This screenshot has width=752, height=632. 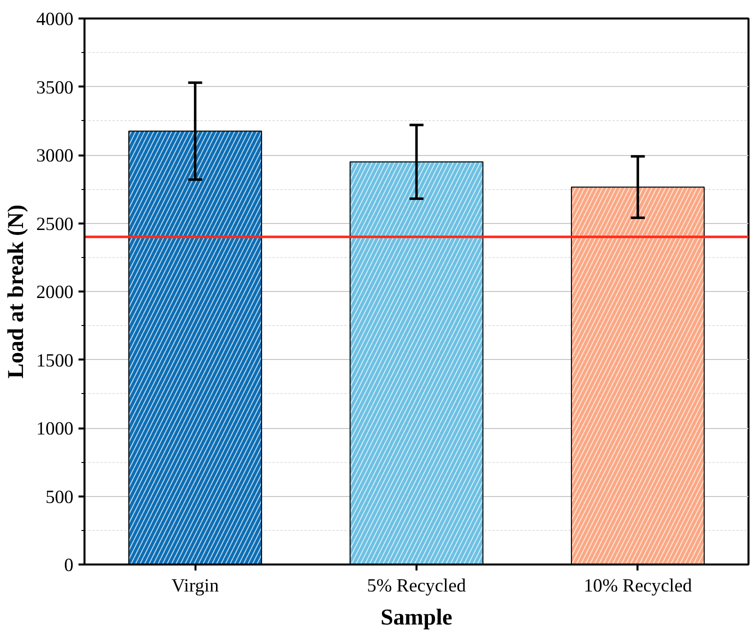 What do you see at coordinates (55, 361) in the screenshot?
I see `y-tick-label: 1500` at bounding box center [55, 361].